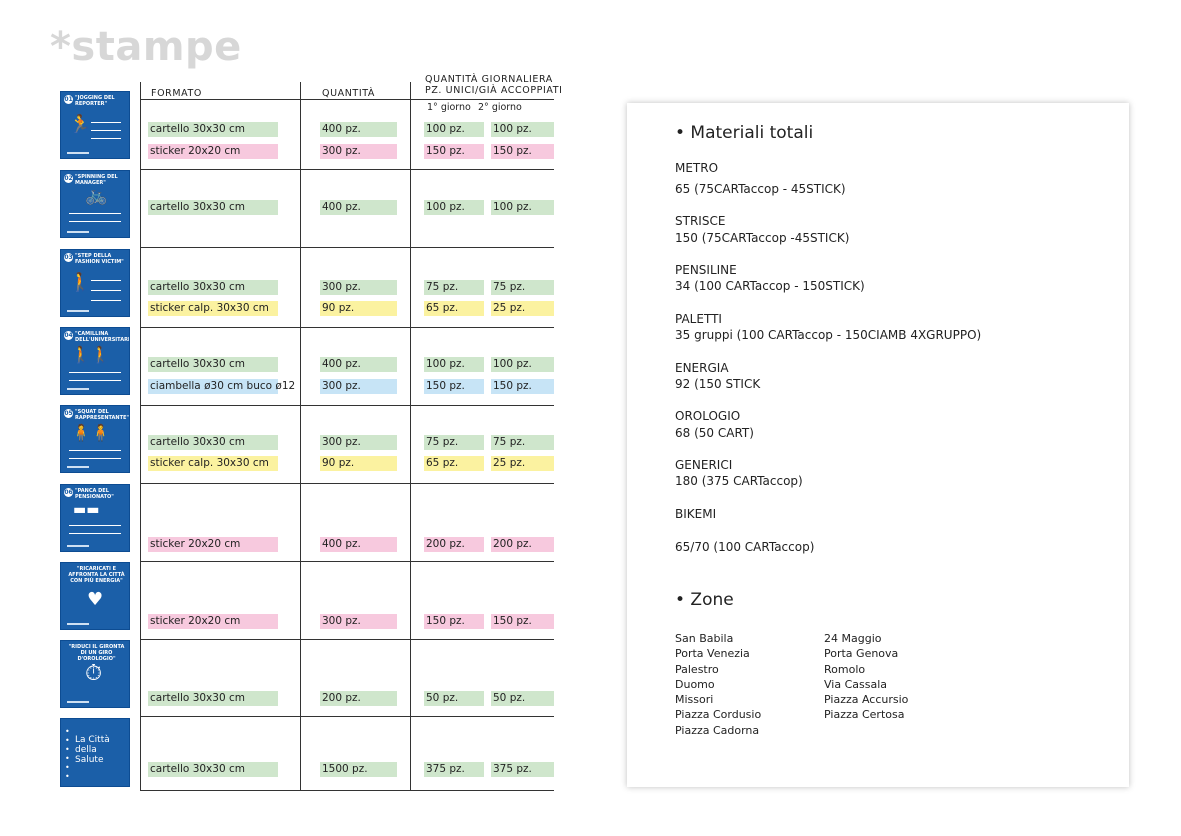  I want to click on poster-thumbnail: La Città della Salute • • • • • •, so click(95, 752).